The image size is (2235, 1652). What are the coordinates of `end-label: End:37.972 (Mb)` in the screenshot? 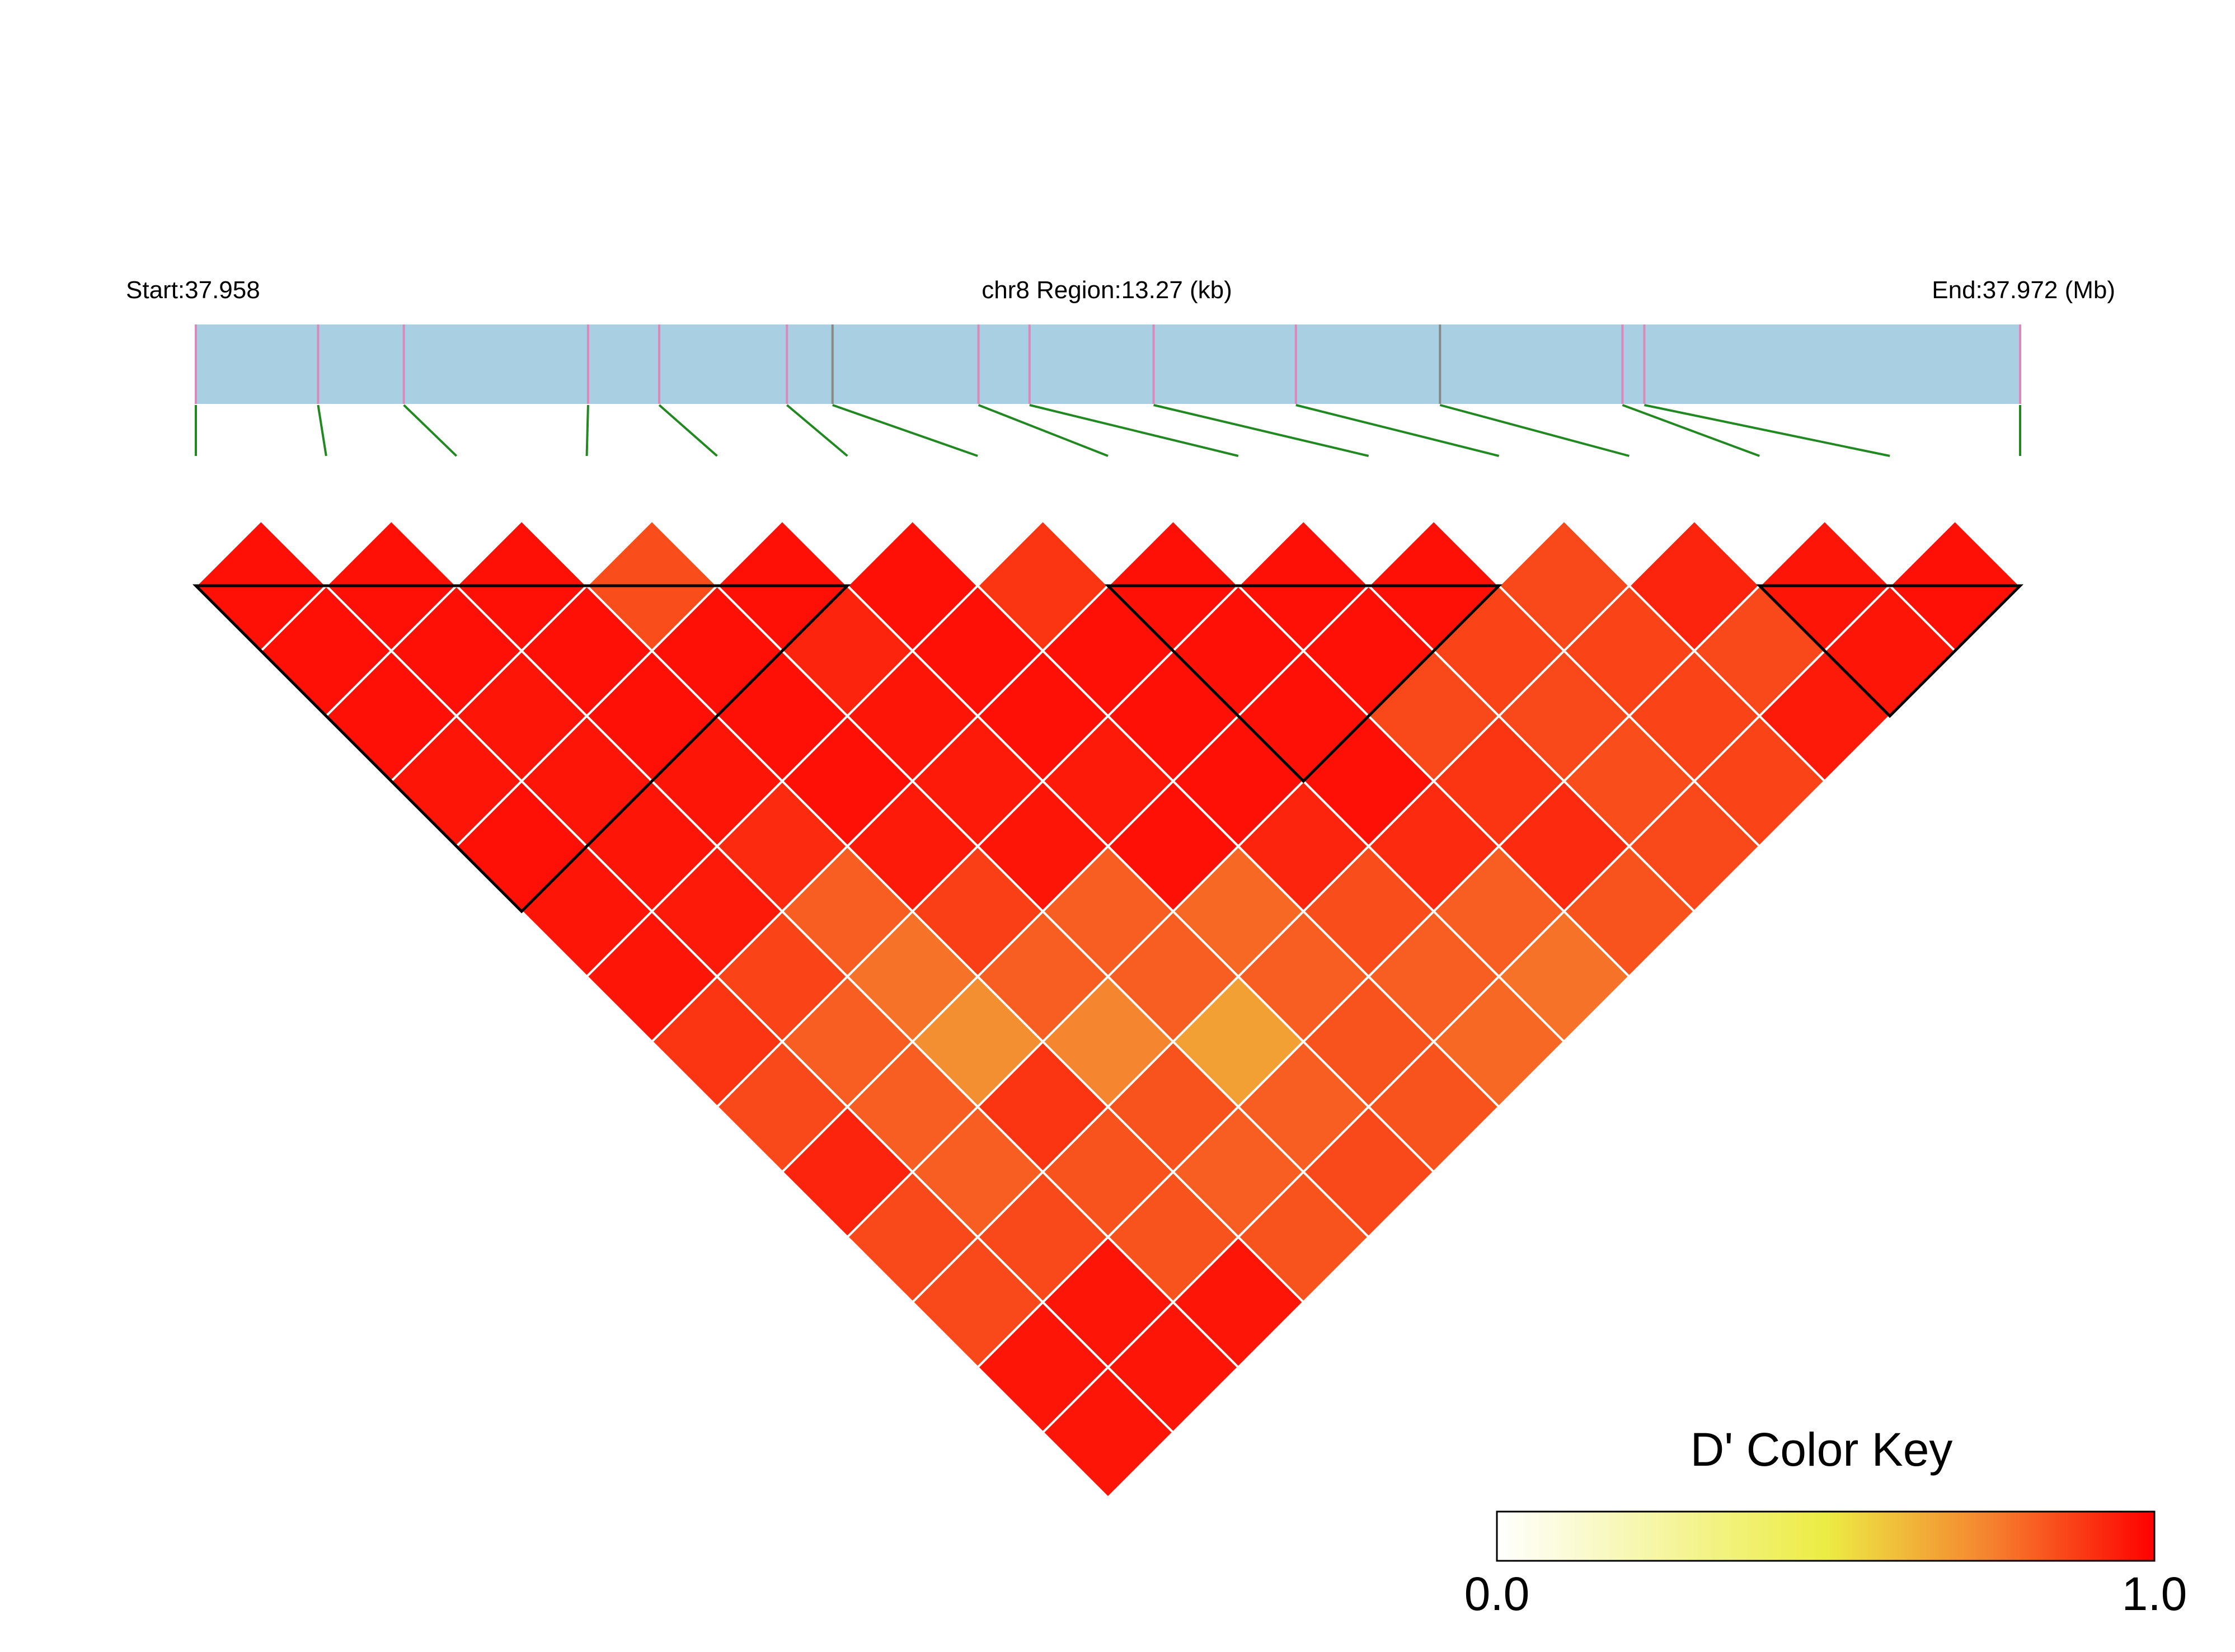 It's located at (2023, 290).